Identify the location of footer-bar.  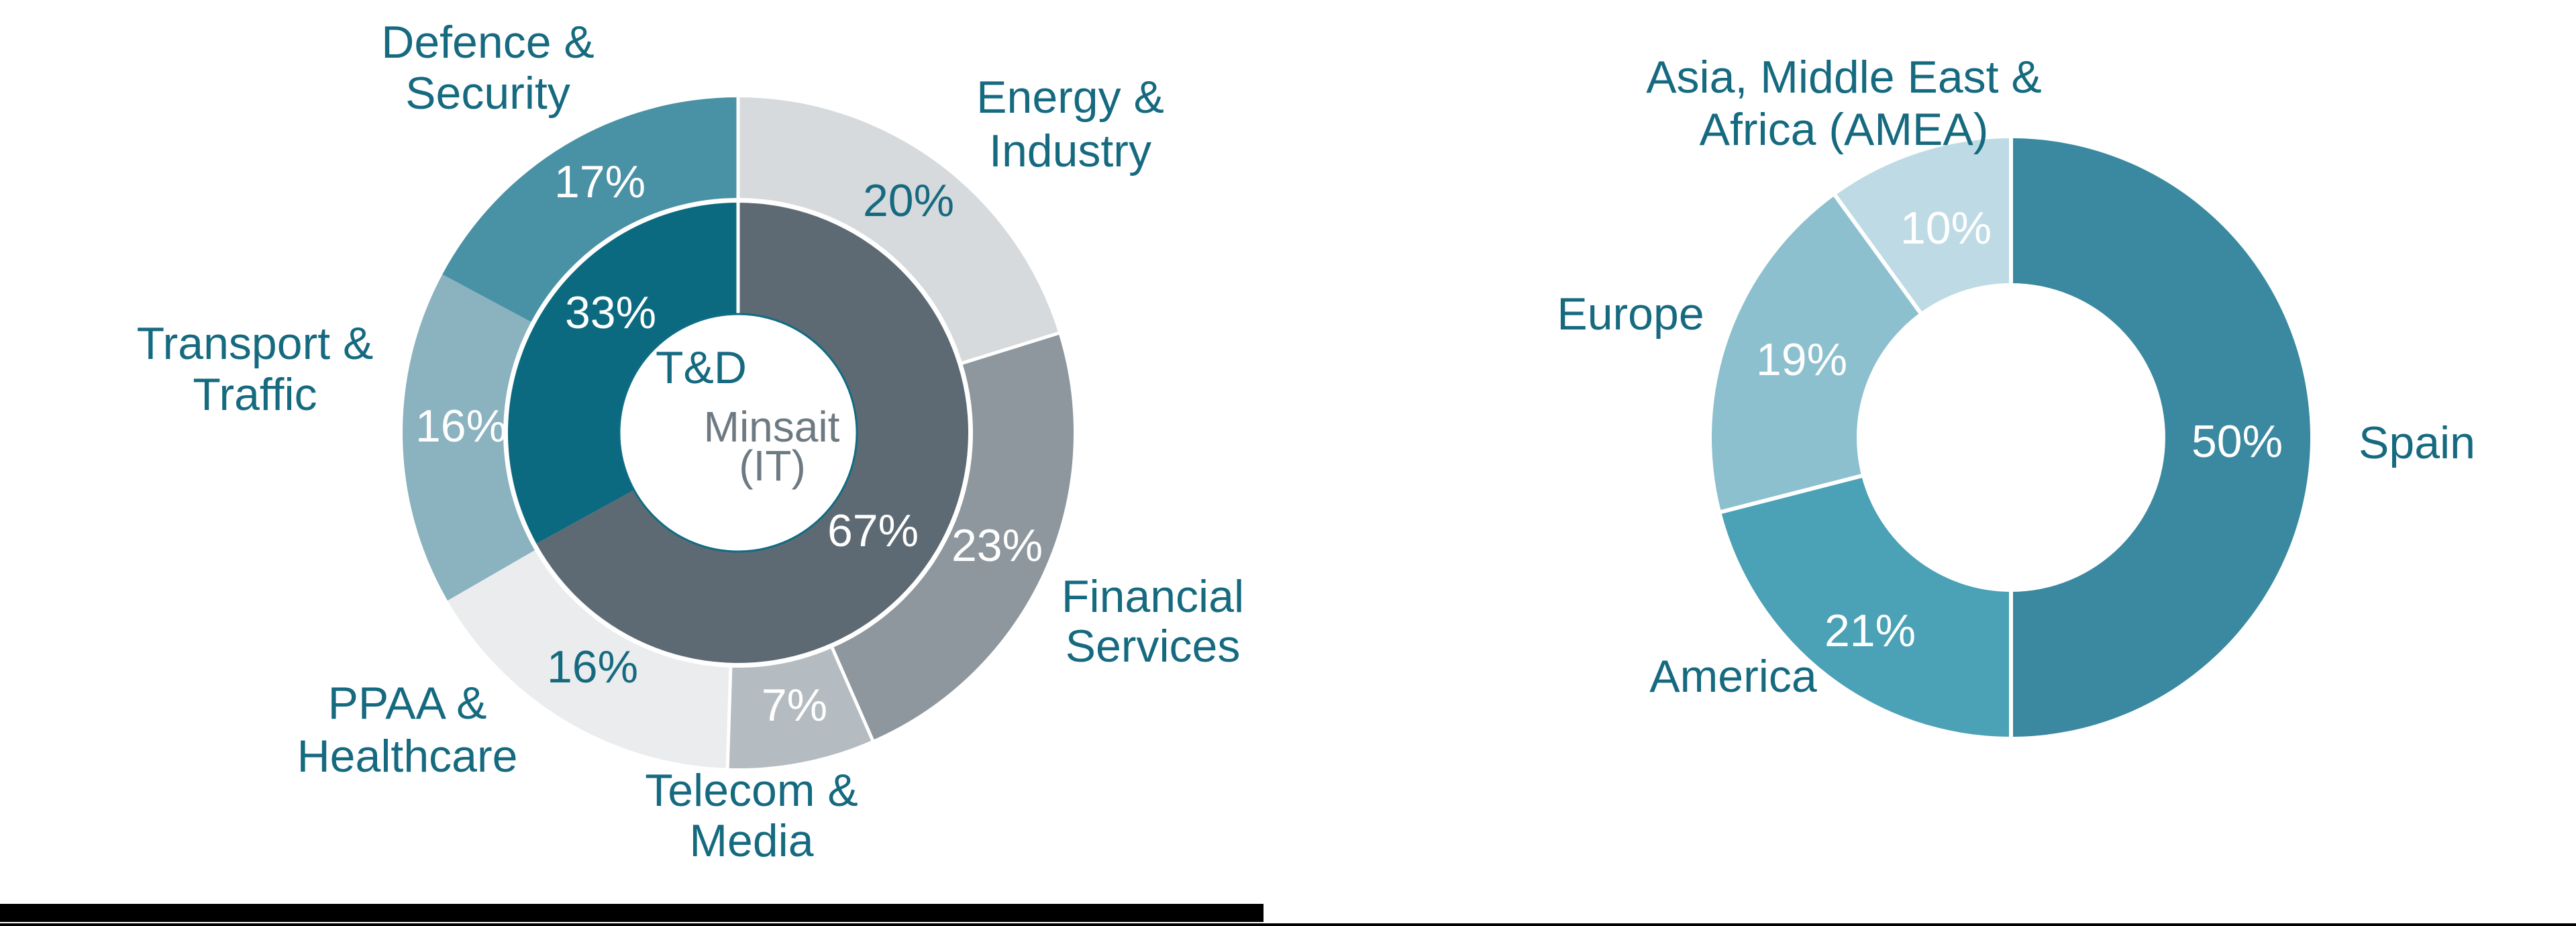
(632, 913).